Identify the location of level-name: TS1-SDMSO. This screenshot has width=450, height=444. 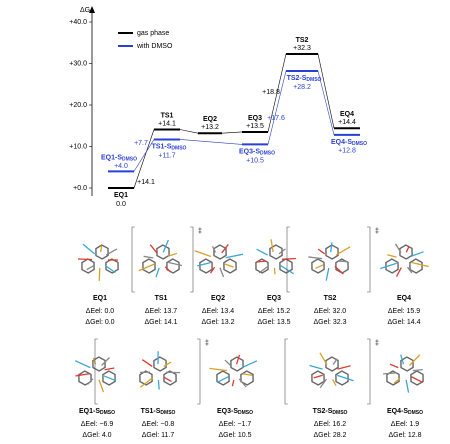
(169, 147).